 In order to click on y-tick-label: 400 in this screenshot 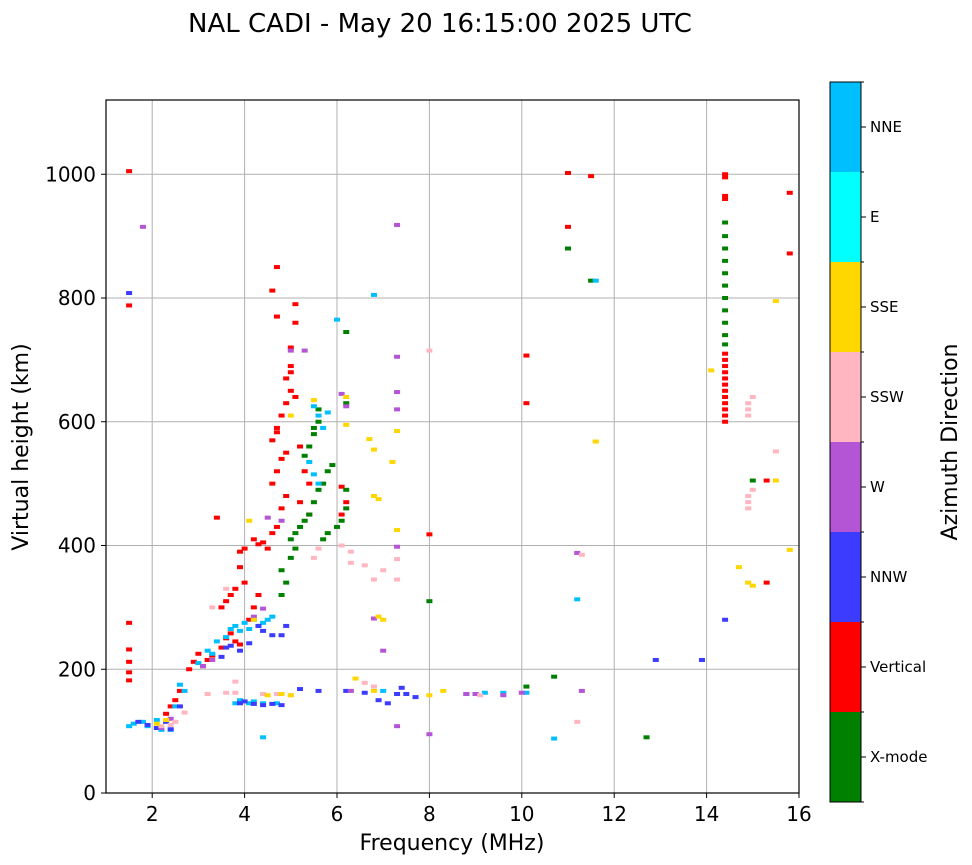, I will do `click(77, 546)`.